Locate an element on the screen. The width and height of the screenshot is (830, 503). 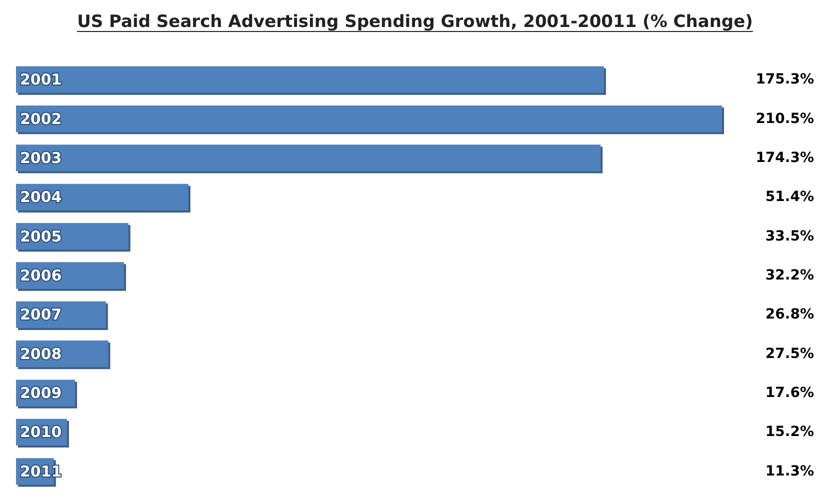
data-label: 15.2% is located at coordinates (789, 432).